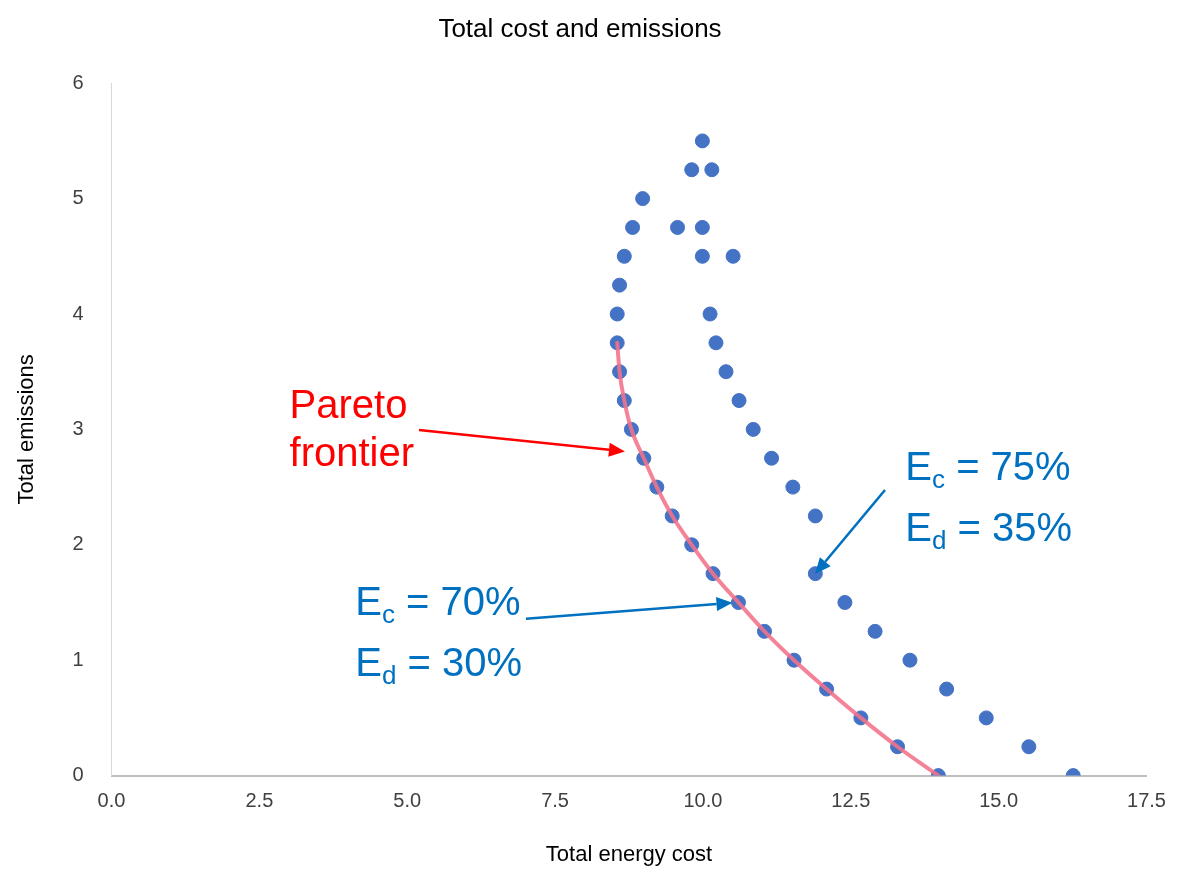 Image resolution: width=1180 pixels, height=878 pixels. What do you see at coordinates (78, 543) in the screenshot?
I see `y-tick-label: 2` at bounding box center [78, 543].